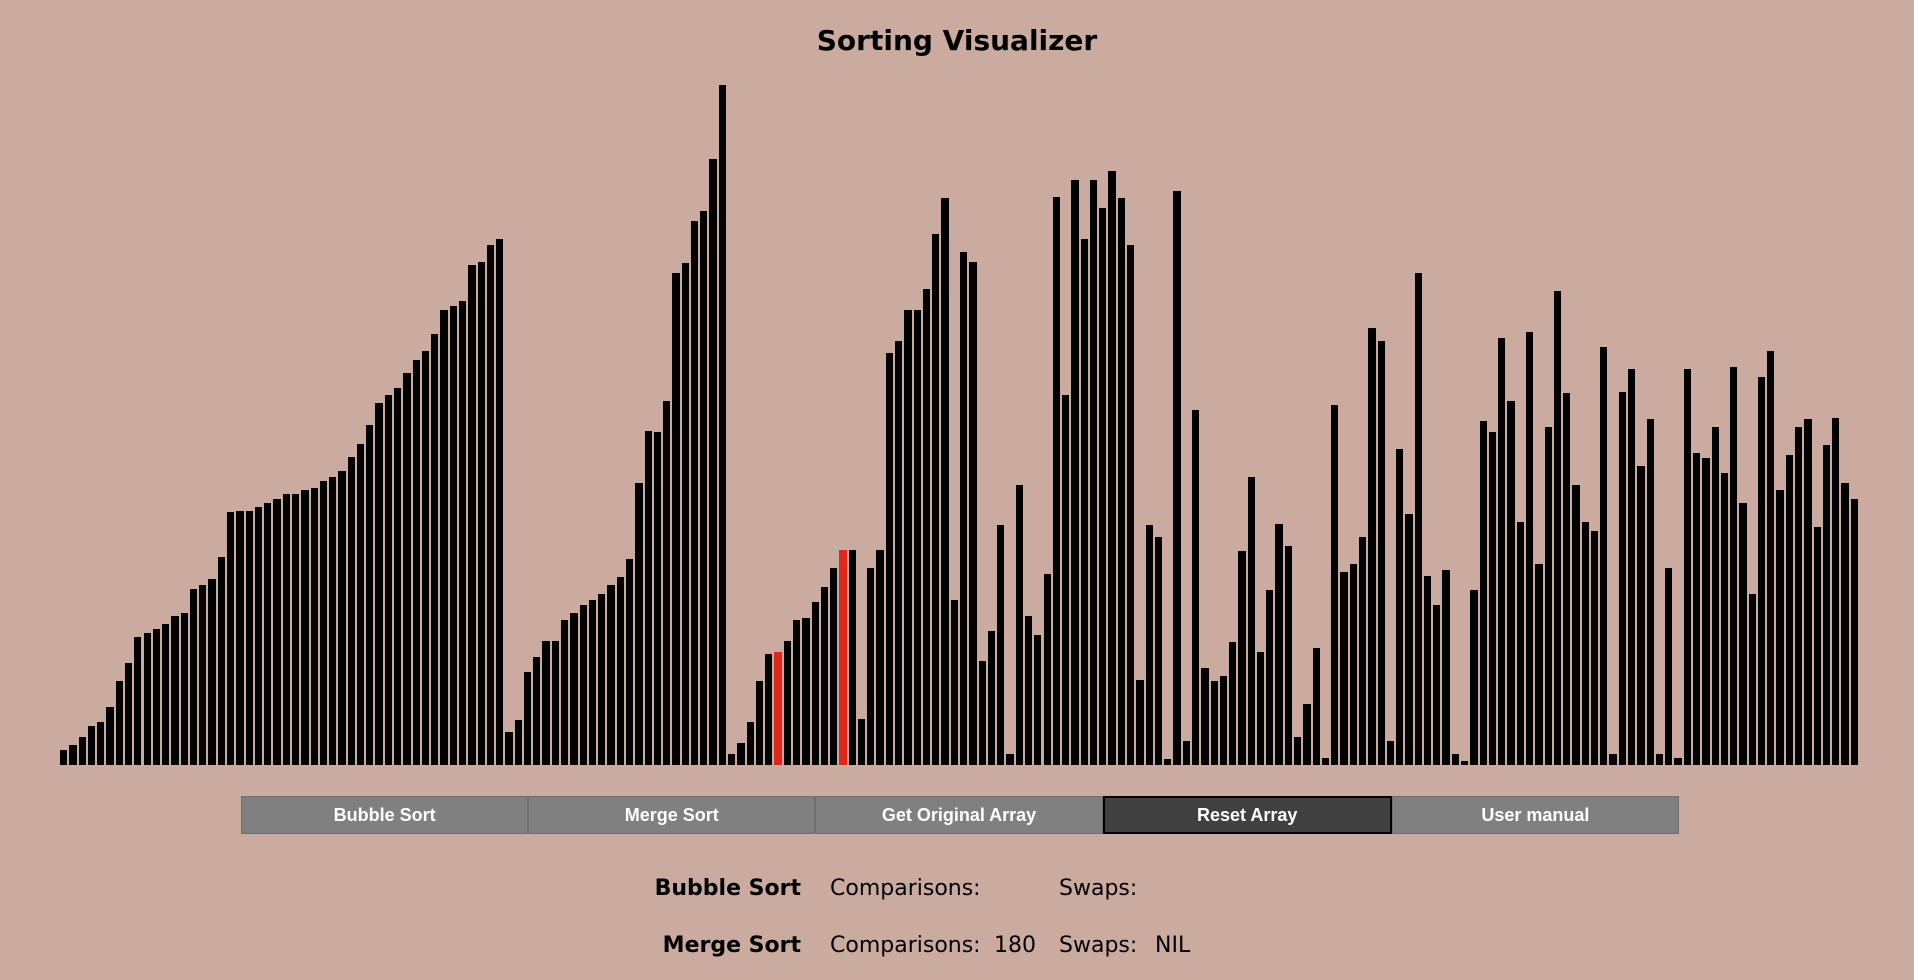 This screenshot has width=1914, height=980. Describe the element at coordinates (959, 815) in the screenshot. I see `get-original-array-button: Get Original Array` at that location.